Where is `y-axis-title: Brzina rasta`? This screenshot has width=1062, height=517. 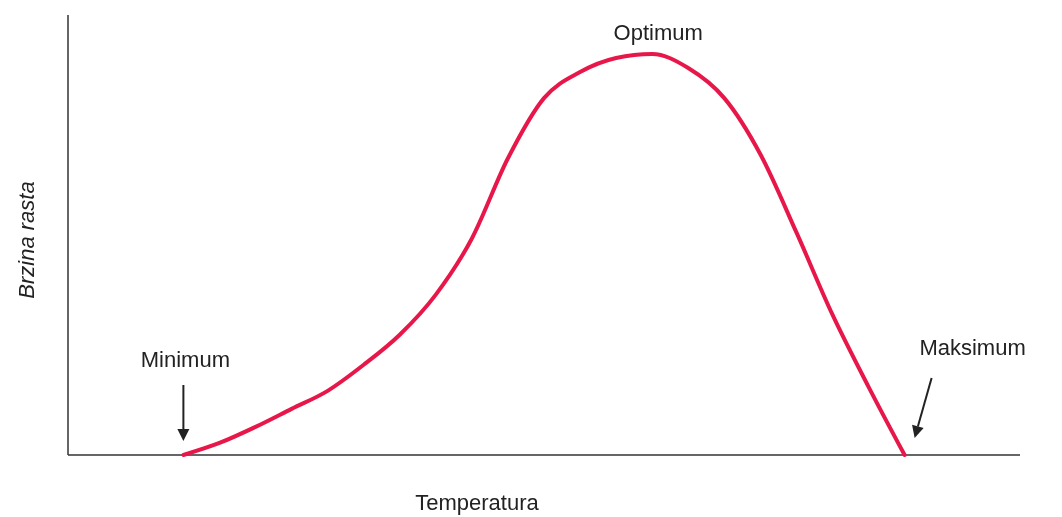 y-axis-title: Brzina rasta is located at coordinates (26, 240).